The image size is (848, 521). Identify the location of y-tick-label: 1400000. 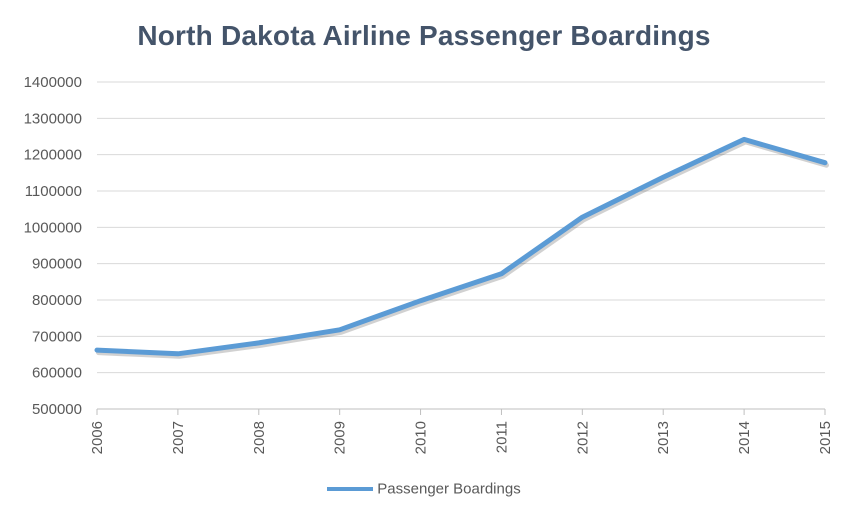
(53, 82).